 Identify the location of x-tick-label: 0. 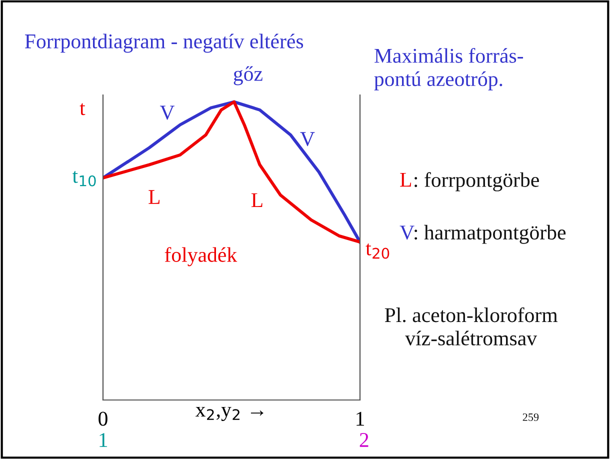
(103, 419).